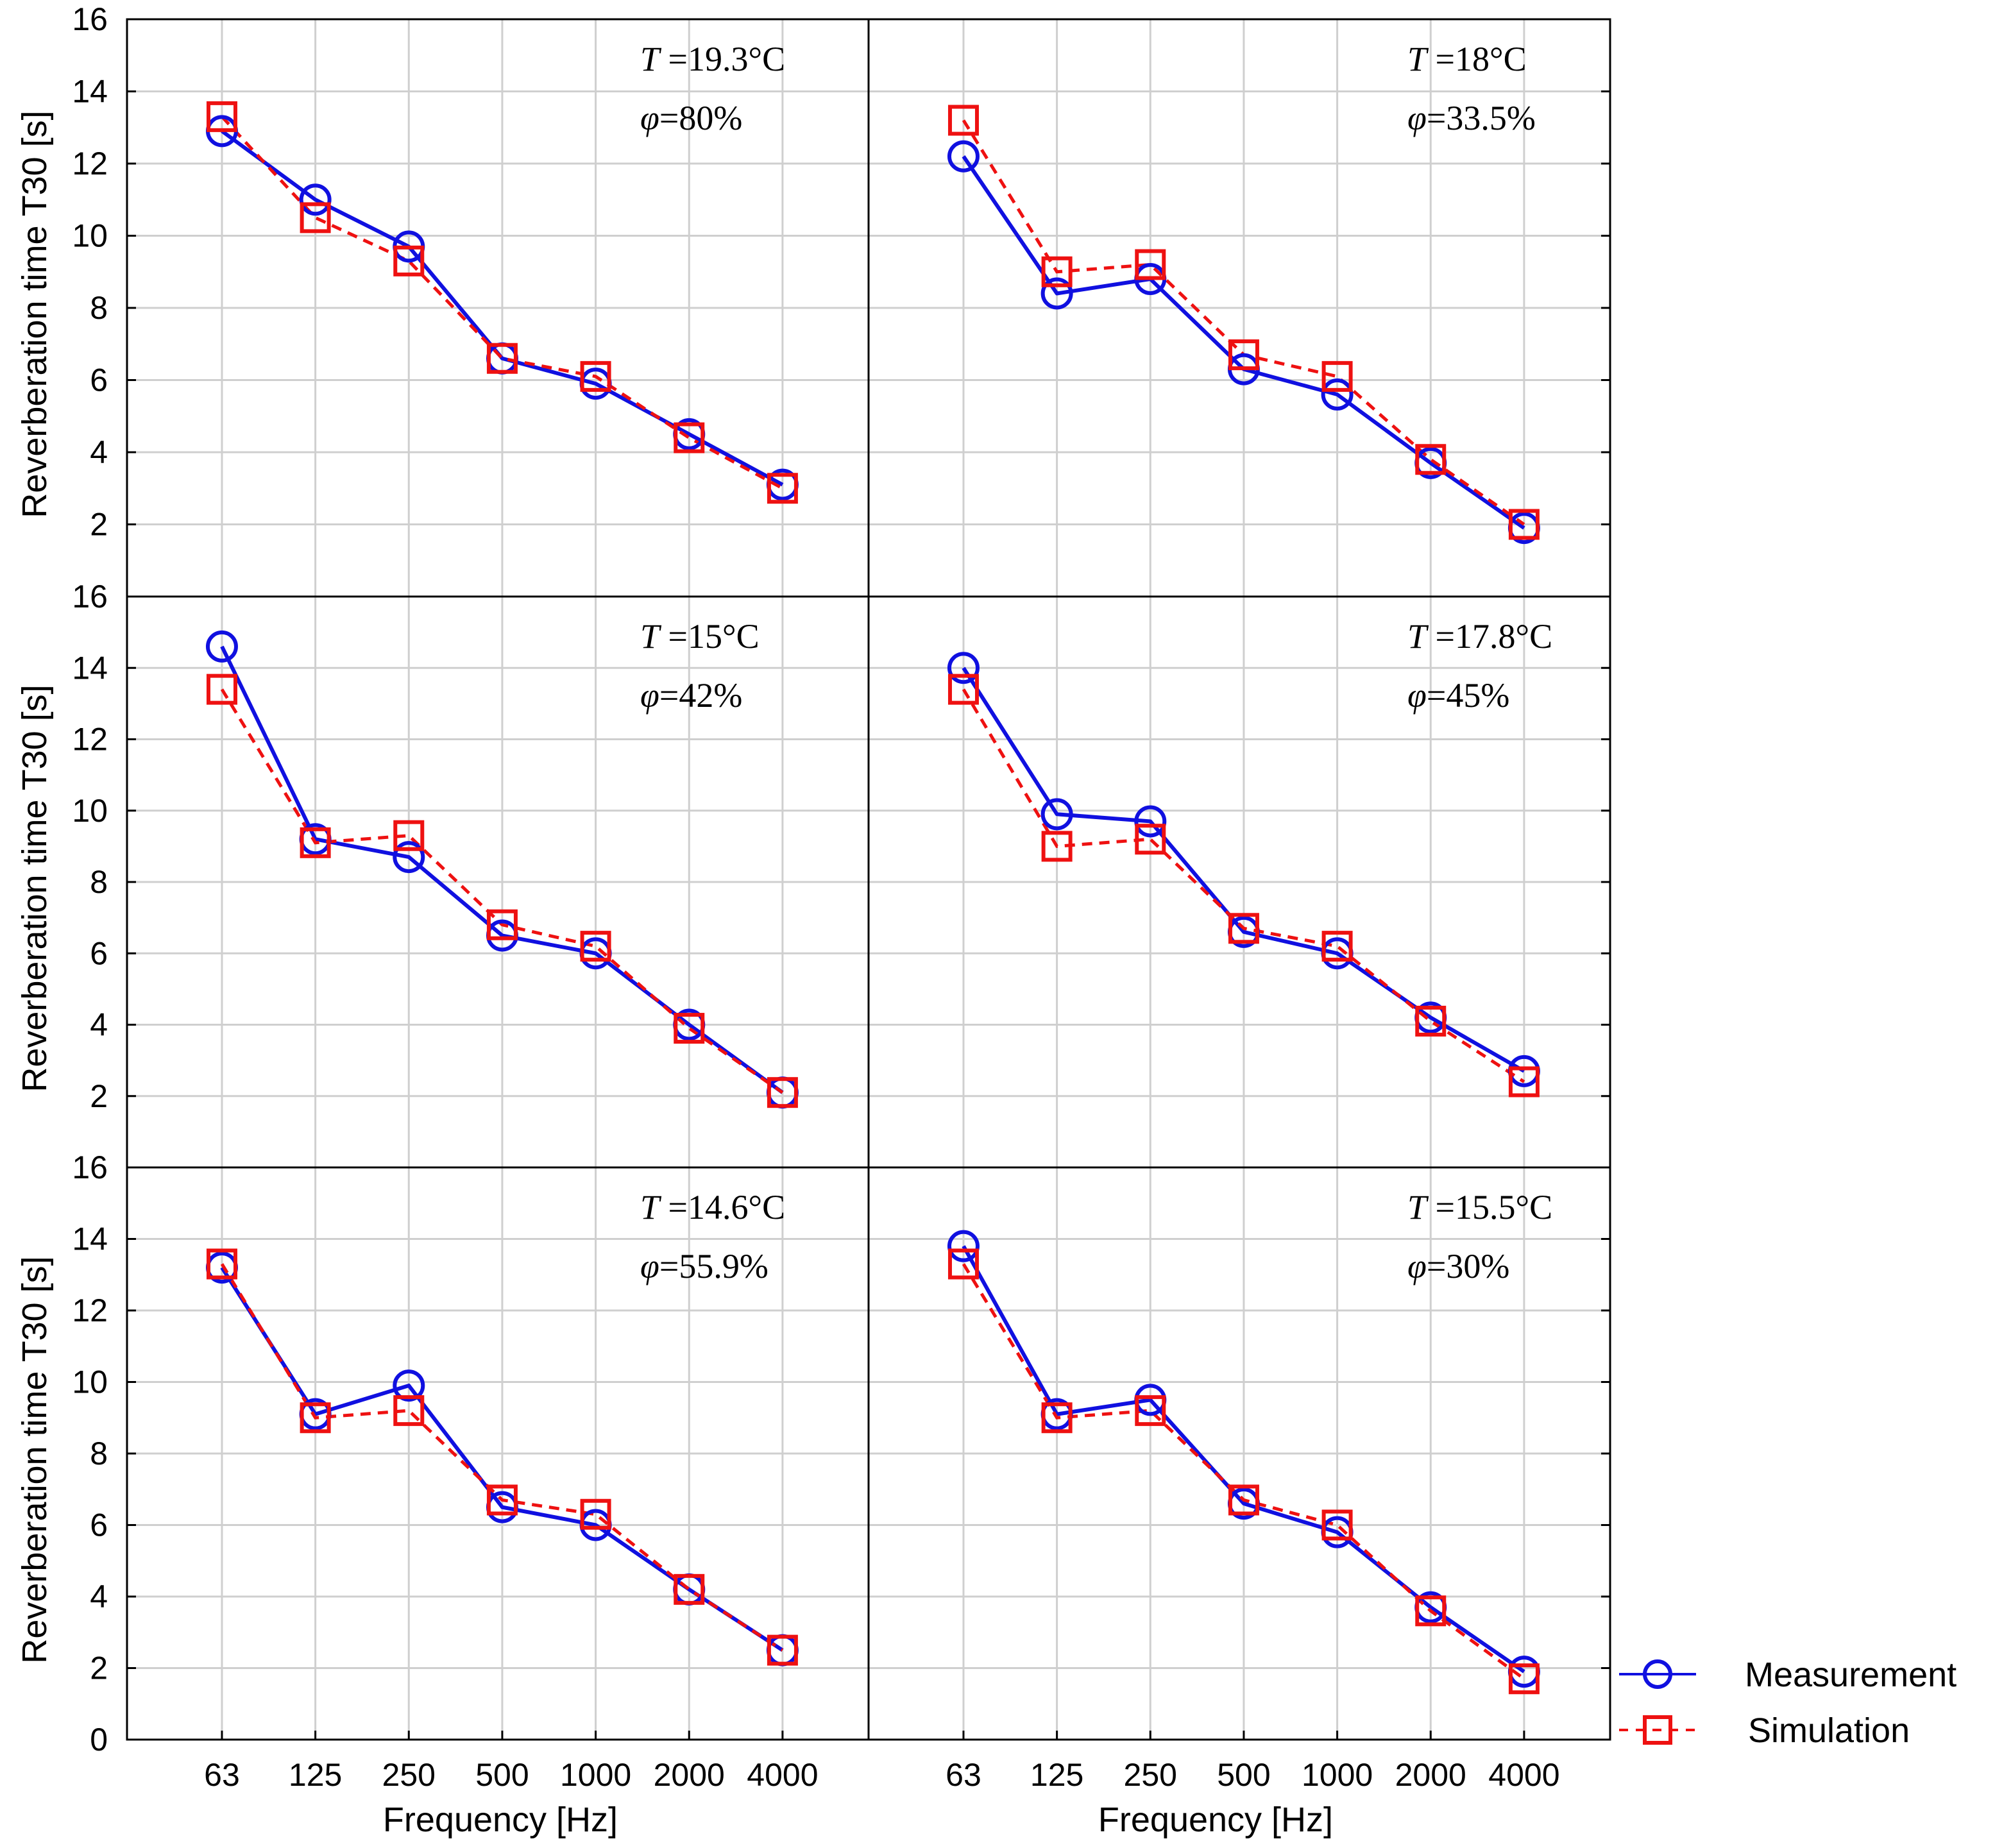  What do you see at coordinates (1467, 59) in the screenshot?
I see `condition-temperature: T =18°C` at bounding box center [1467, 59].